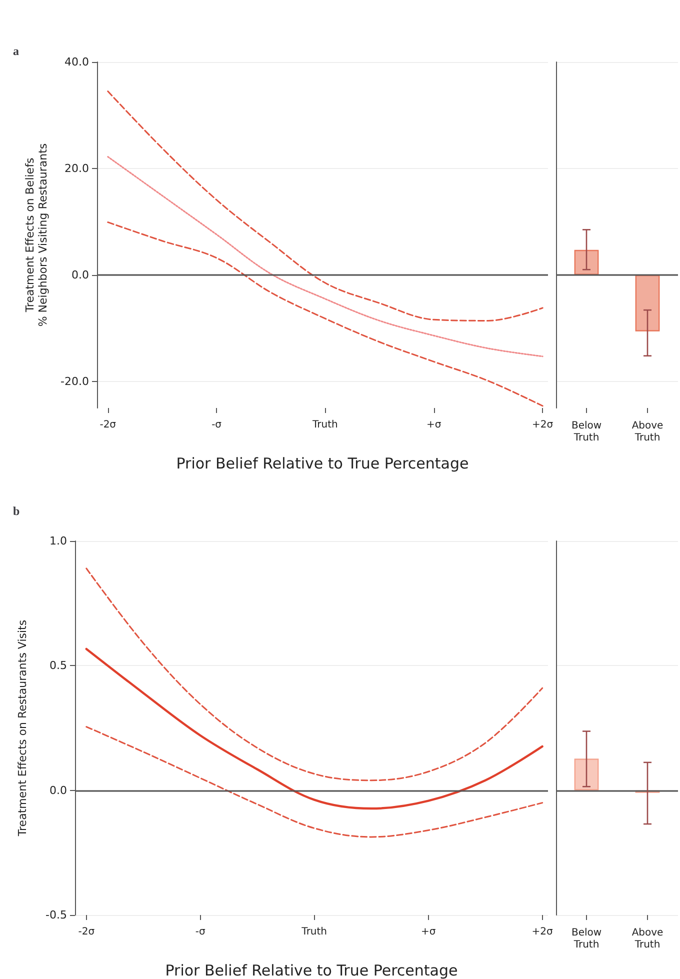 The height and width of the screenshot is (979, 680). What do you see at coordinates (74, 381) in the screenshot?
I see `y-tick-label: -20.0` at bounding box center [74, 381].